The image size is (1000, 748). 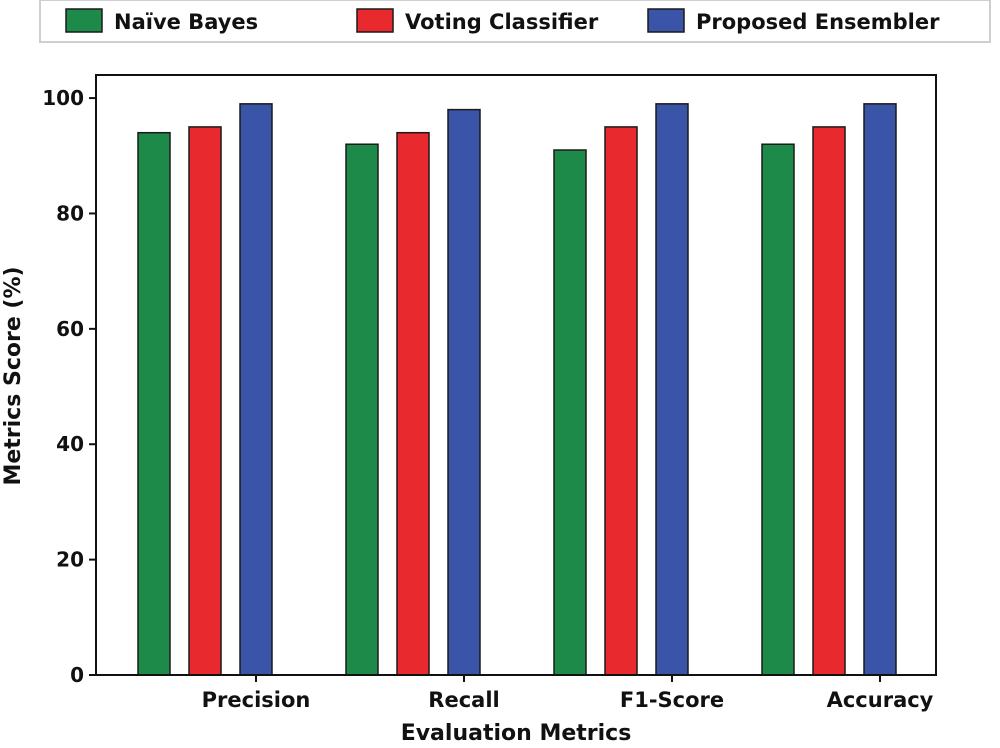 What do you see at coordinates (70, 329) in the screenshot?
I see `y-tick-label: 60` at bounding box center [70, 329].